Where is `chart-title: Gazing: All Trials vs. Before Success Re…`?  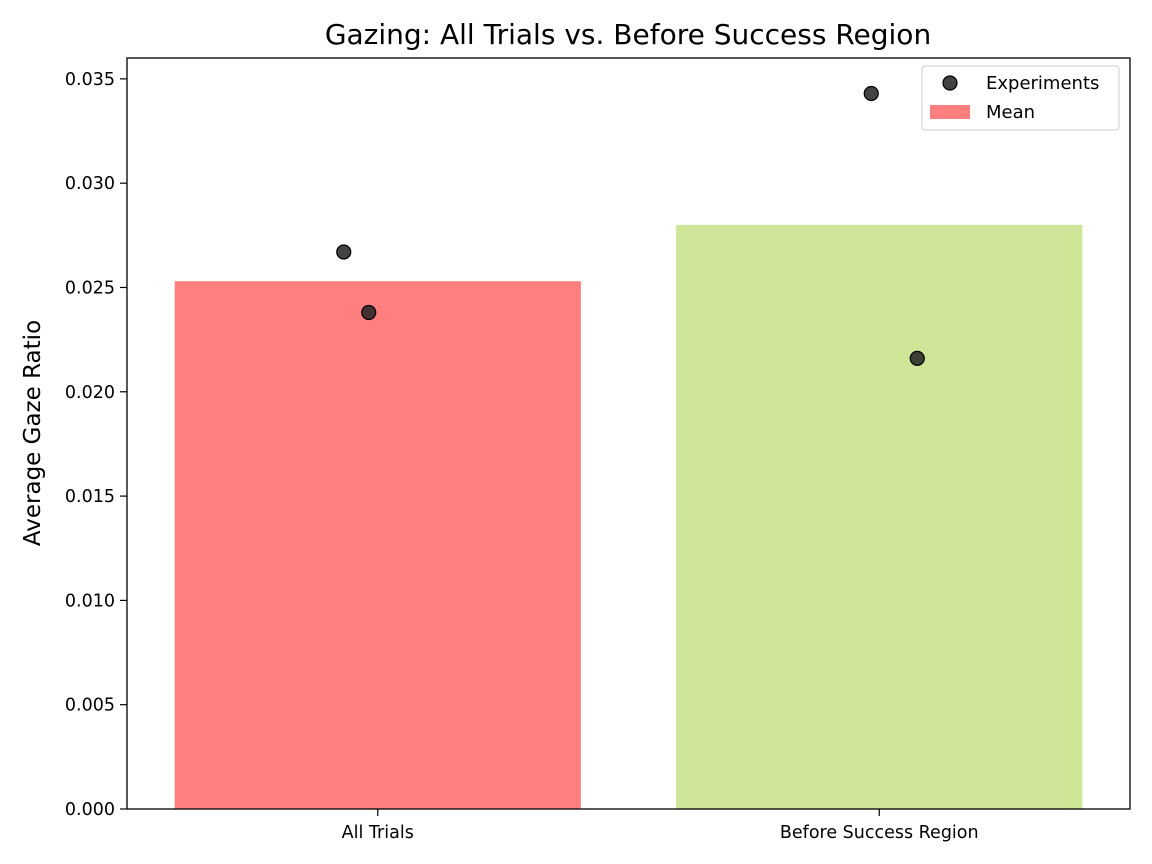
chart-title: Gazing: All Trials vs. Before Success Re… is located at coordinates (628, 34).